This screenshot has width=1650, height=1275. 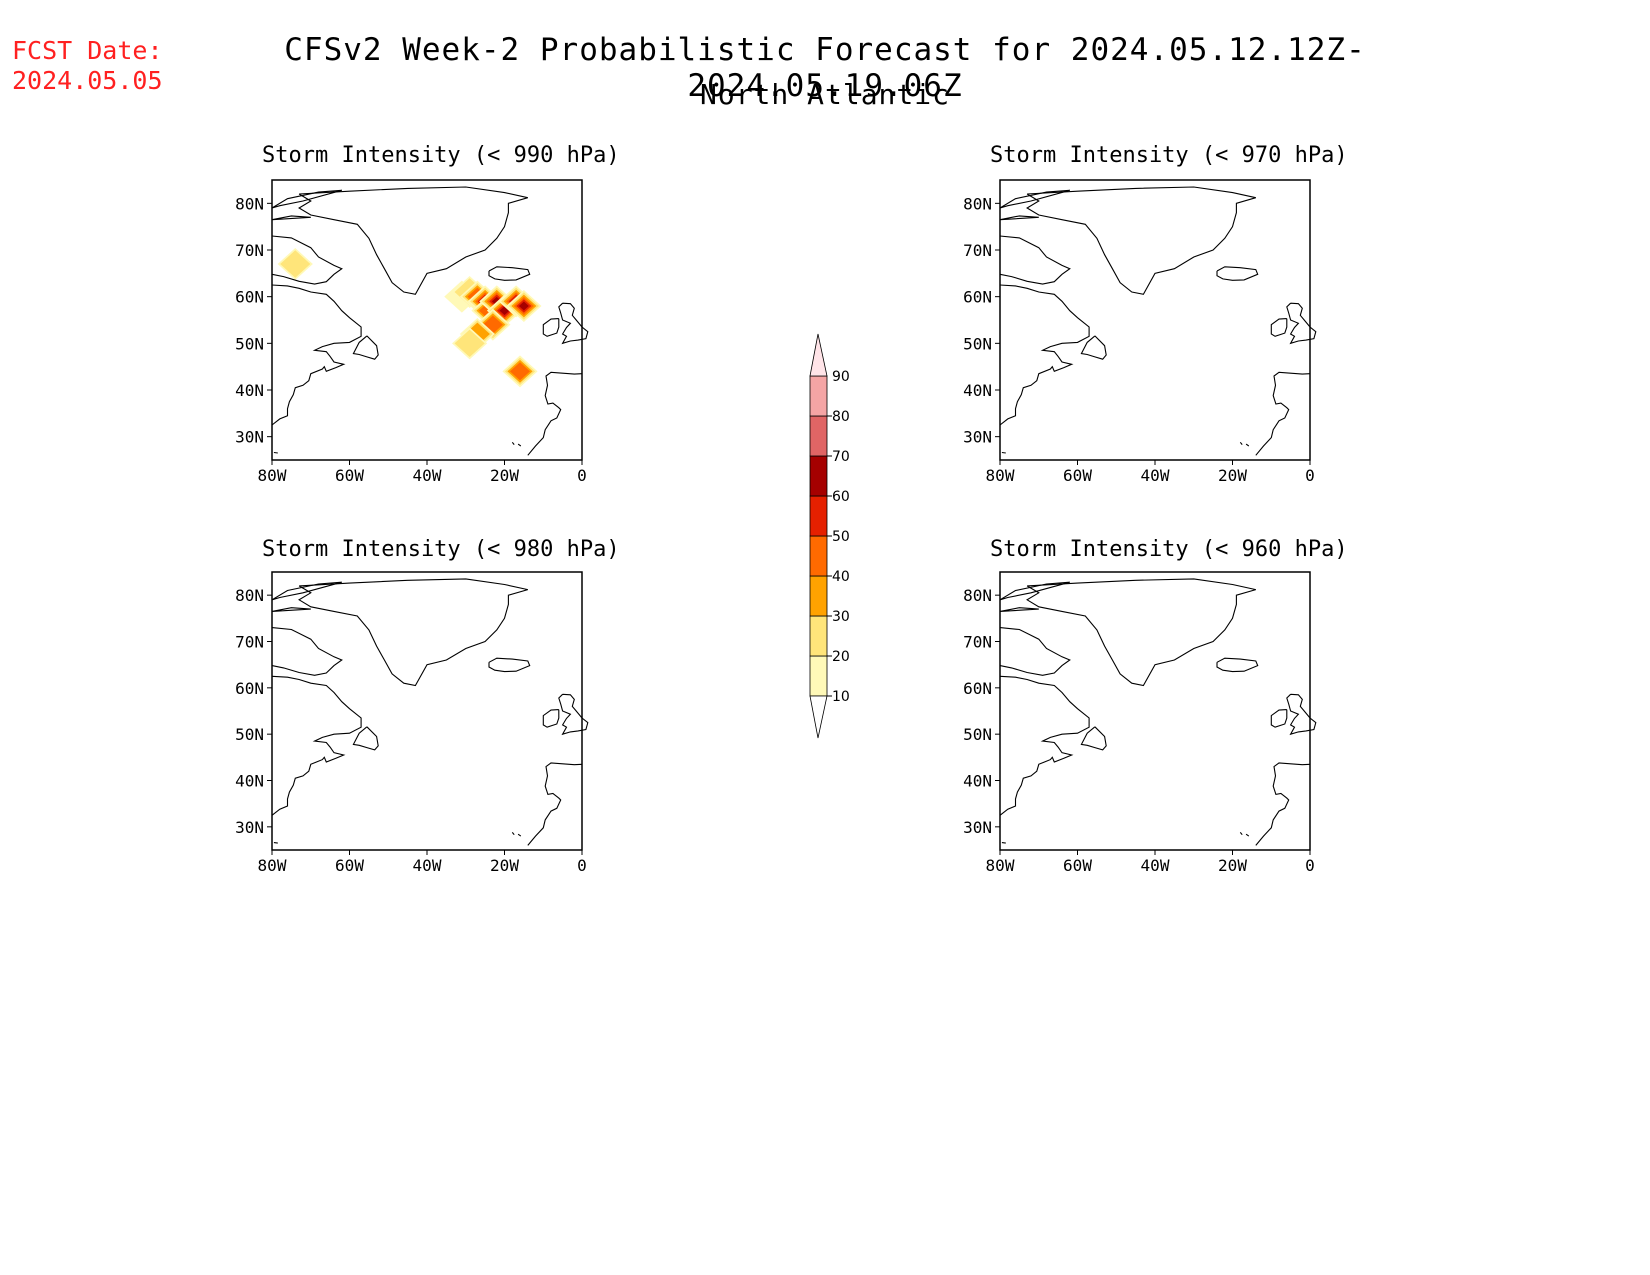 I want to click on panel-title-960: Storm Intensity (< 960 hPa), so click(x=1169, y=549).